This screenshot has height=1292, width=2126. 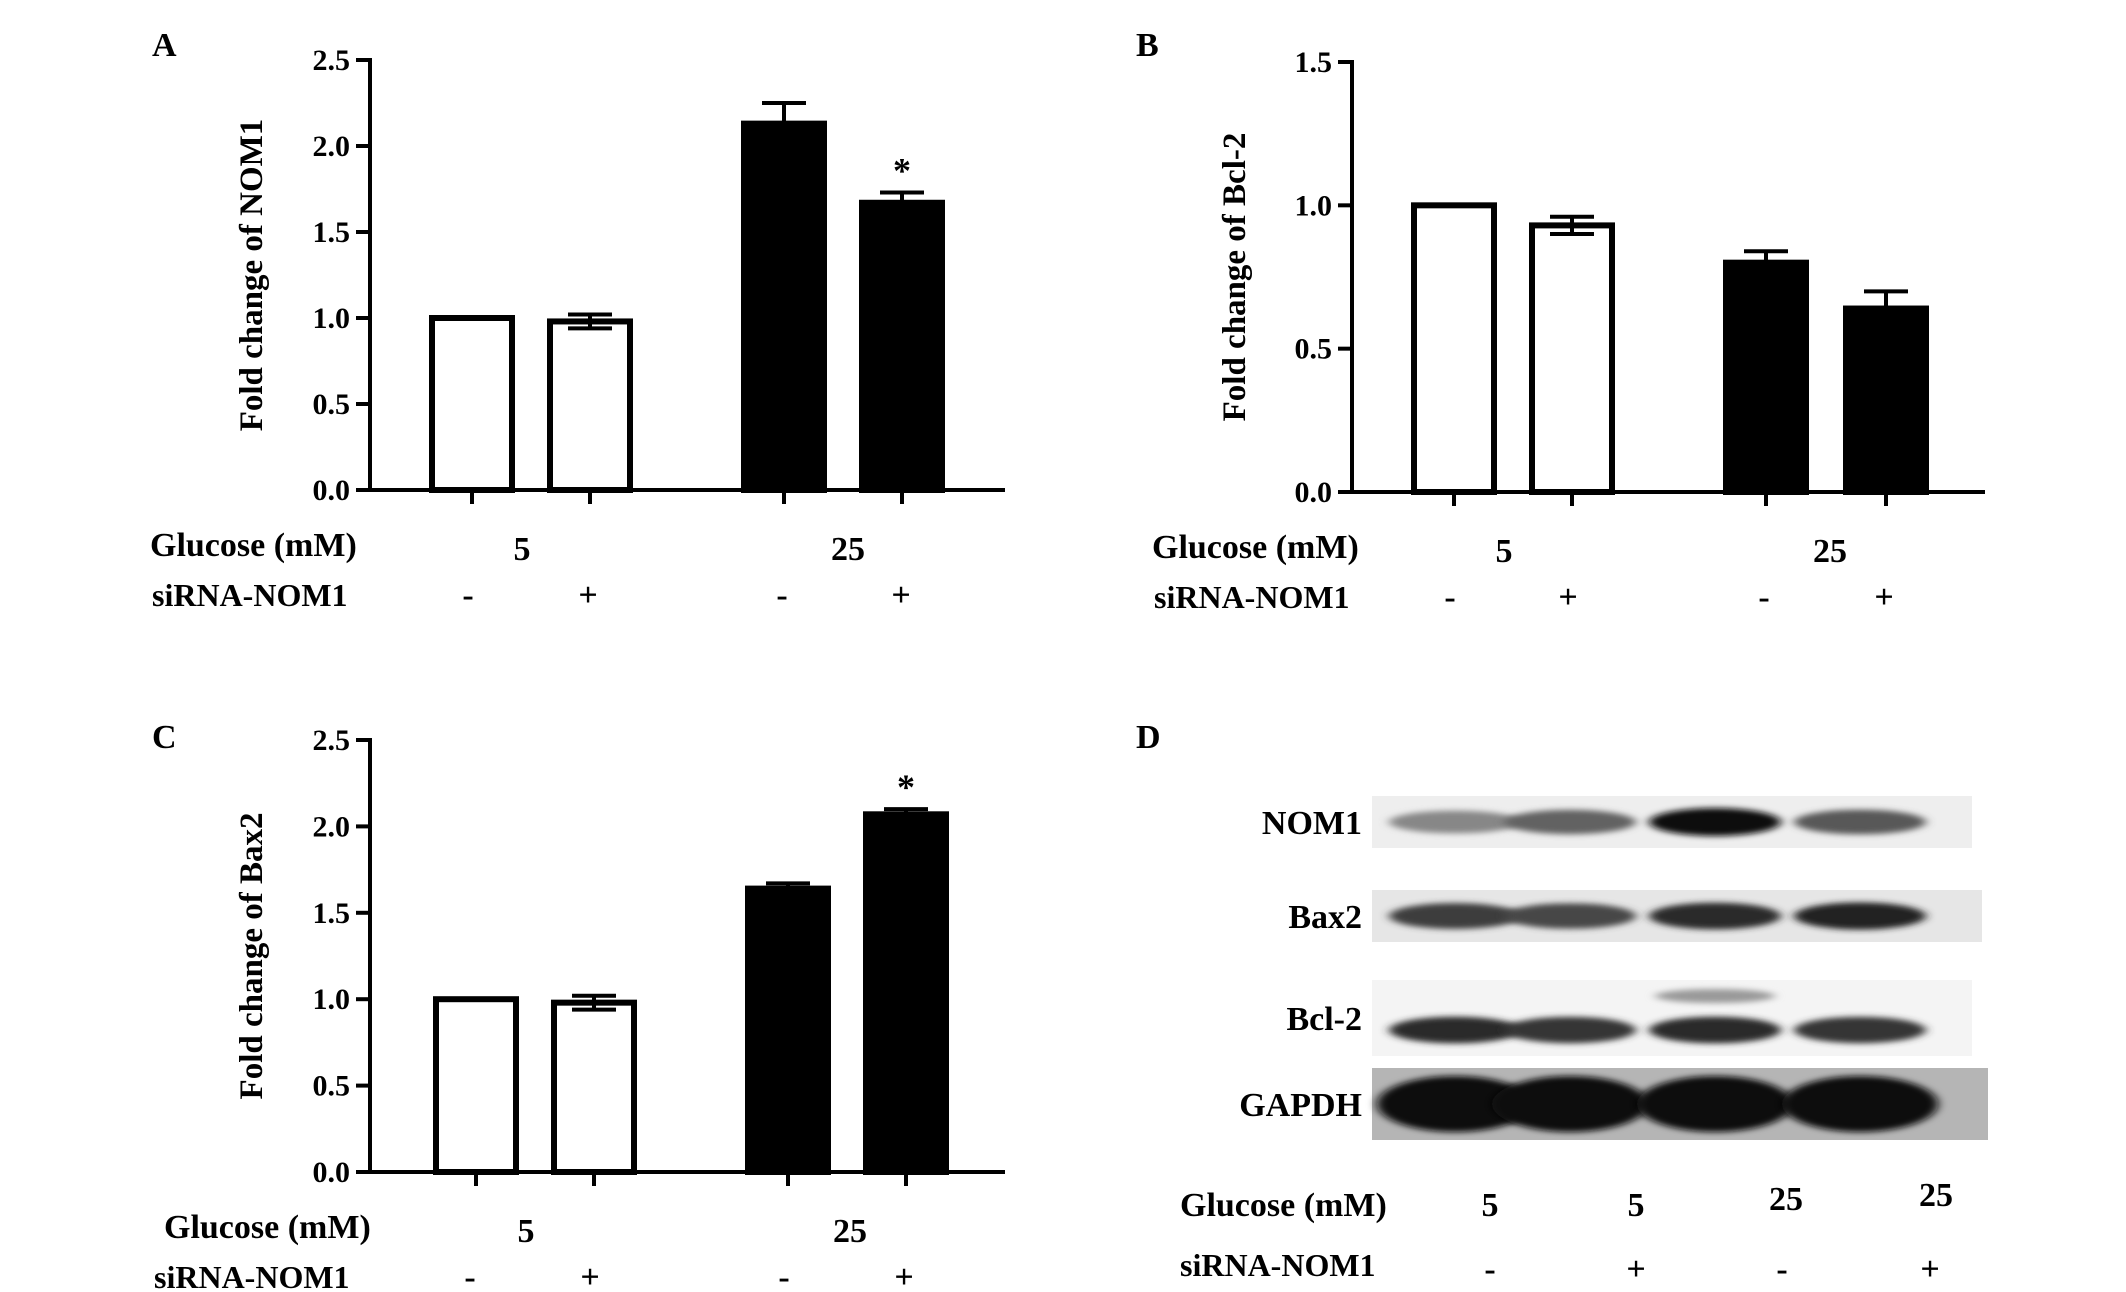 I want to click on panel-letter-b: B, so click(x=1147, y=45).